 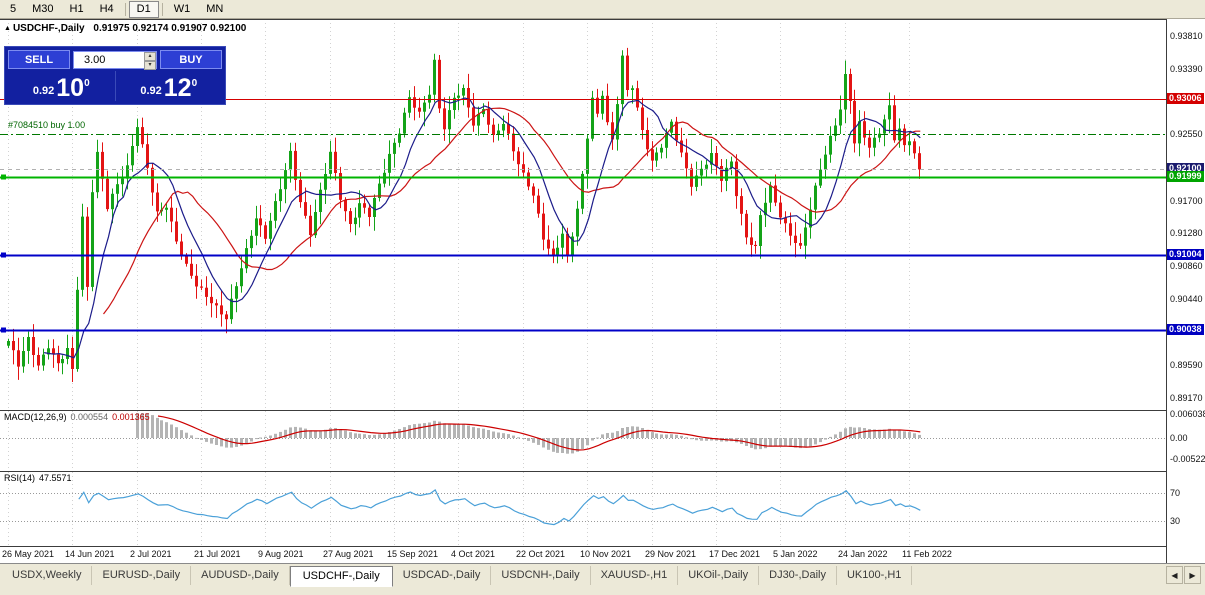 I want to click on price-tick-label: 0.93810, so click(x=1186, y=36).